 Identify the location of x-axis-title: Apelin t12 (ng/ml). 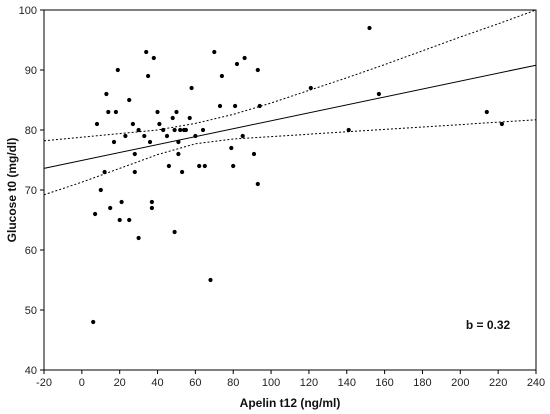
(290, 403).